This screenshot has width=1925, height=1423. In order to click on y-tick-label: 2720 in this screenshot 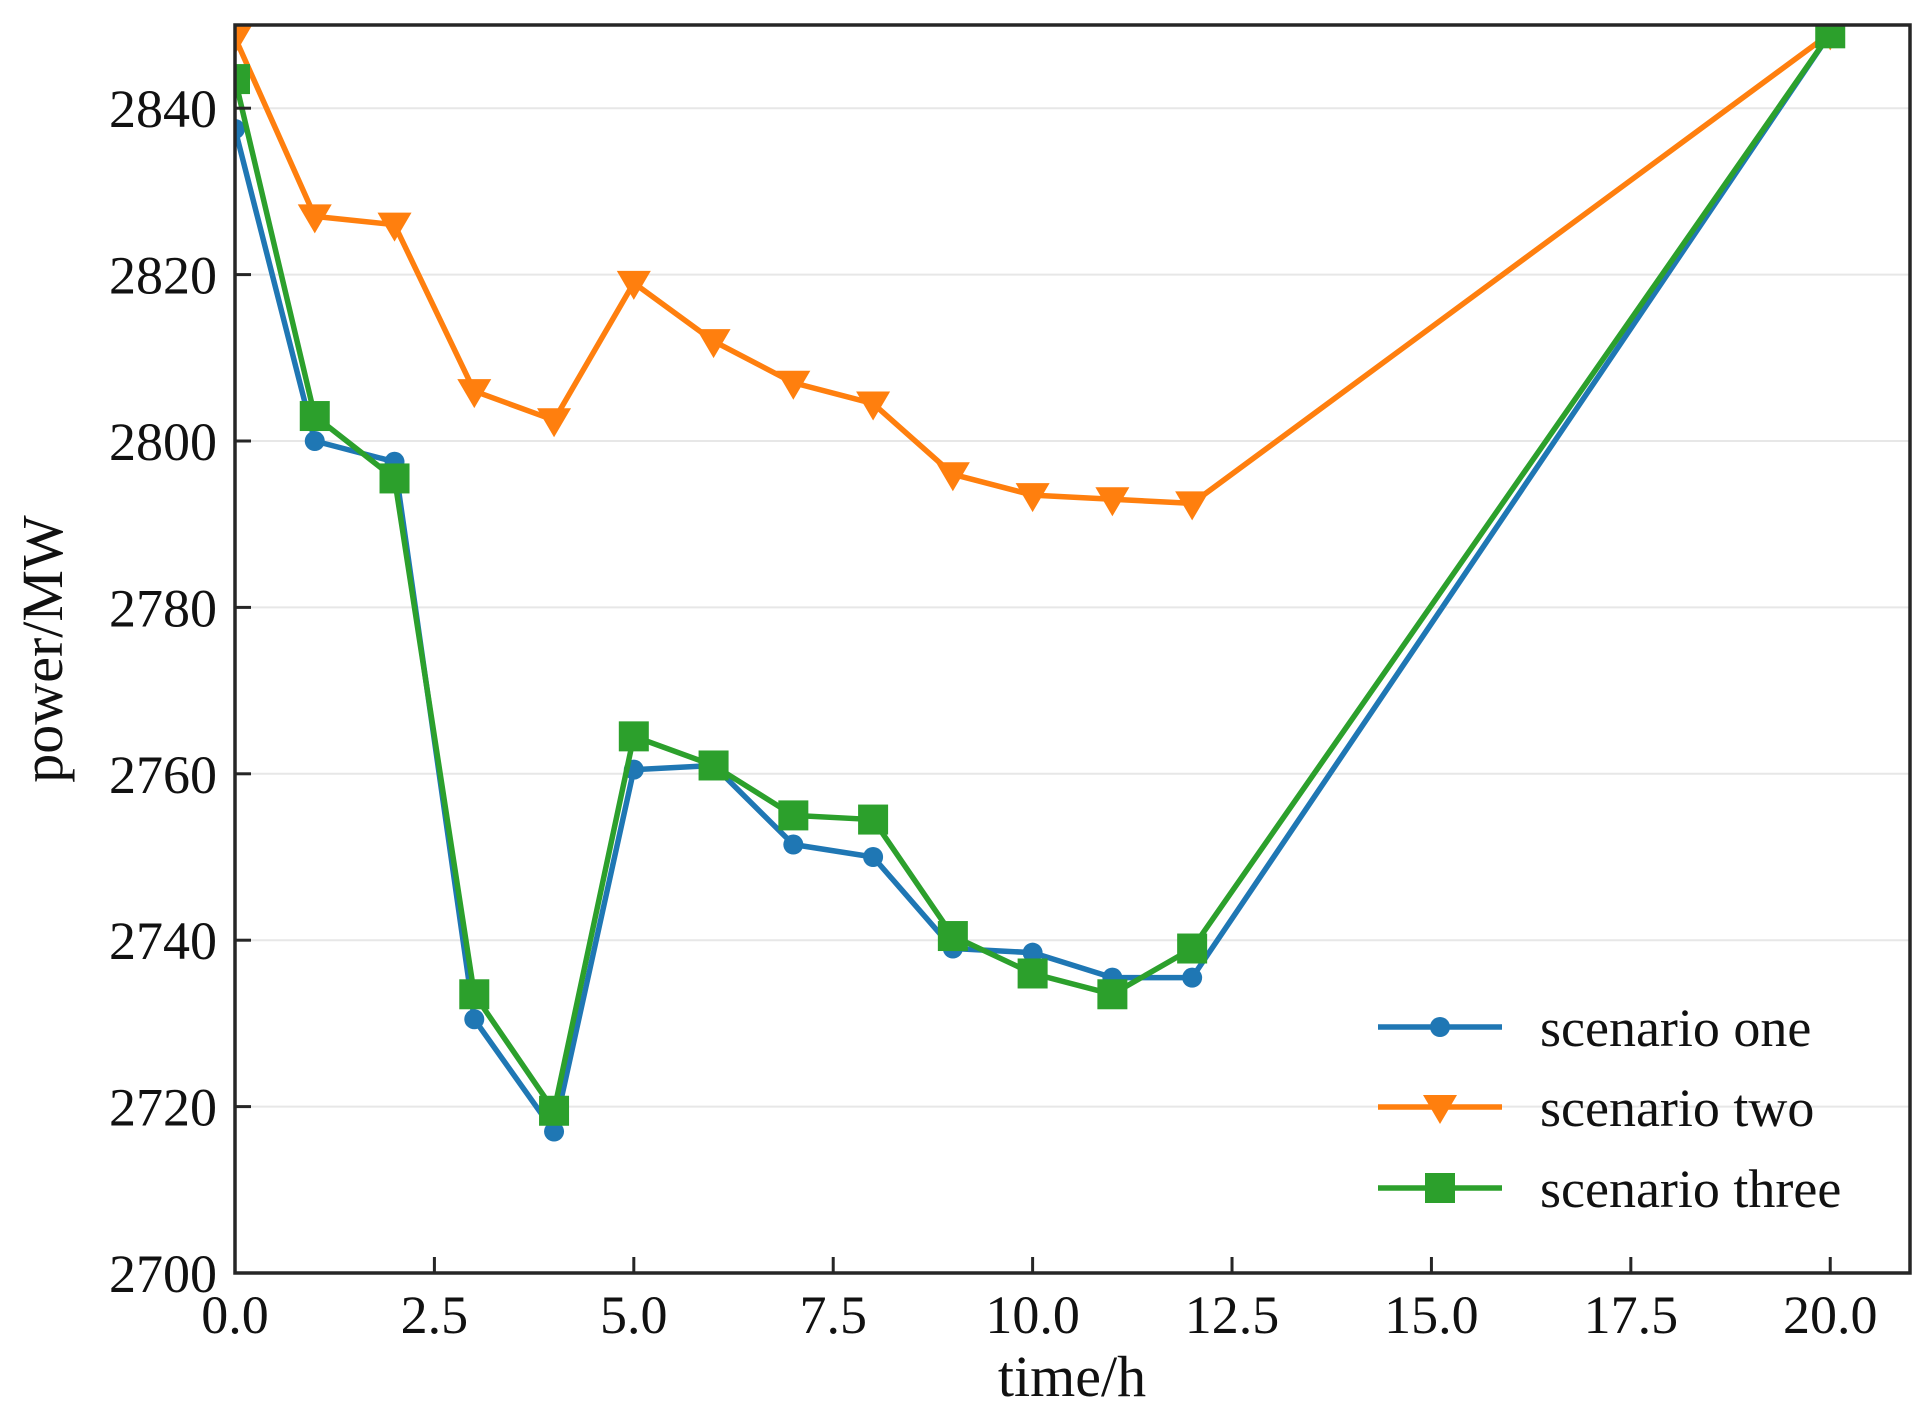, I will do `click(163, 1108)`.